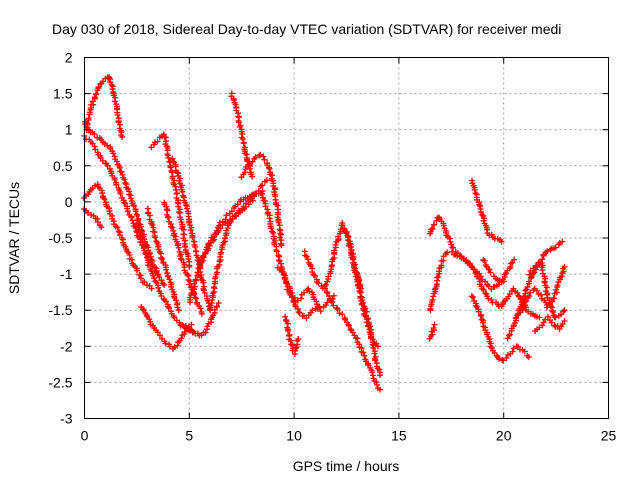  Describe the element at coordinates (60, 310) in the screenshot. I see `y-tick-label: -1.5` at that location.